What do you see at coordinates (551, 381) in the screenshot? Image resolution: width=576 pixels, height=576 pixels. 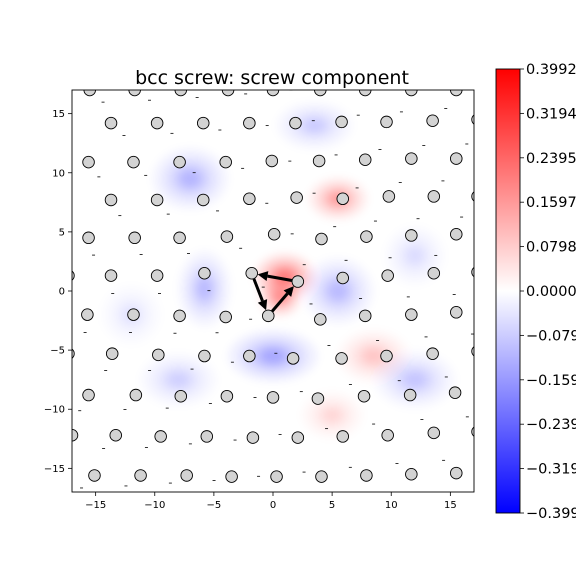 I see `colorbar-tick-label: −0.1597` at bounding box center [551, 381].